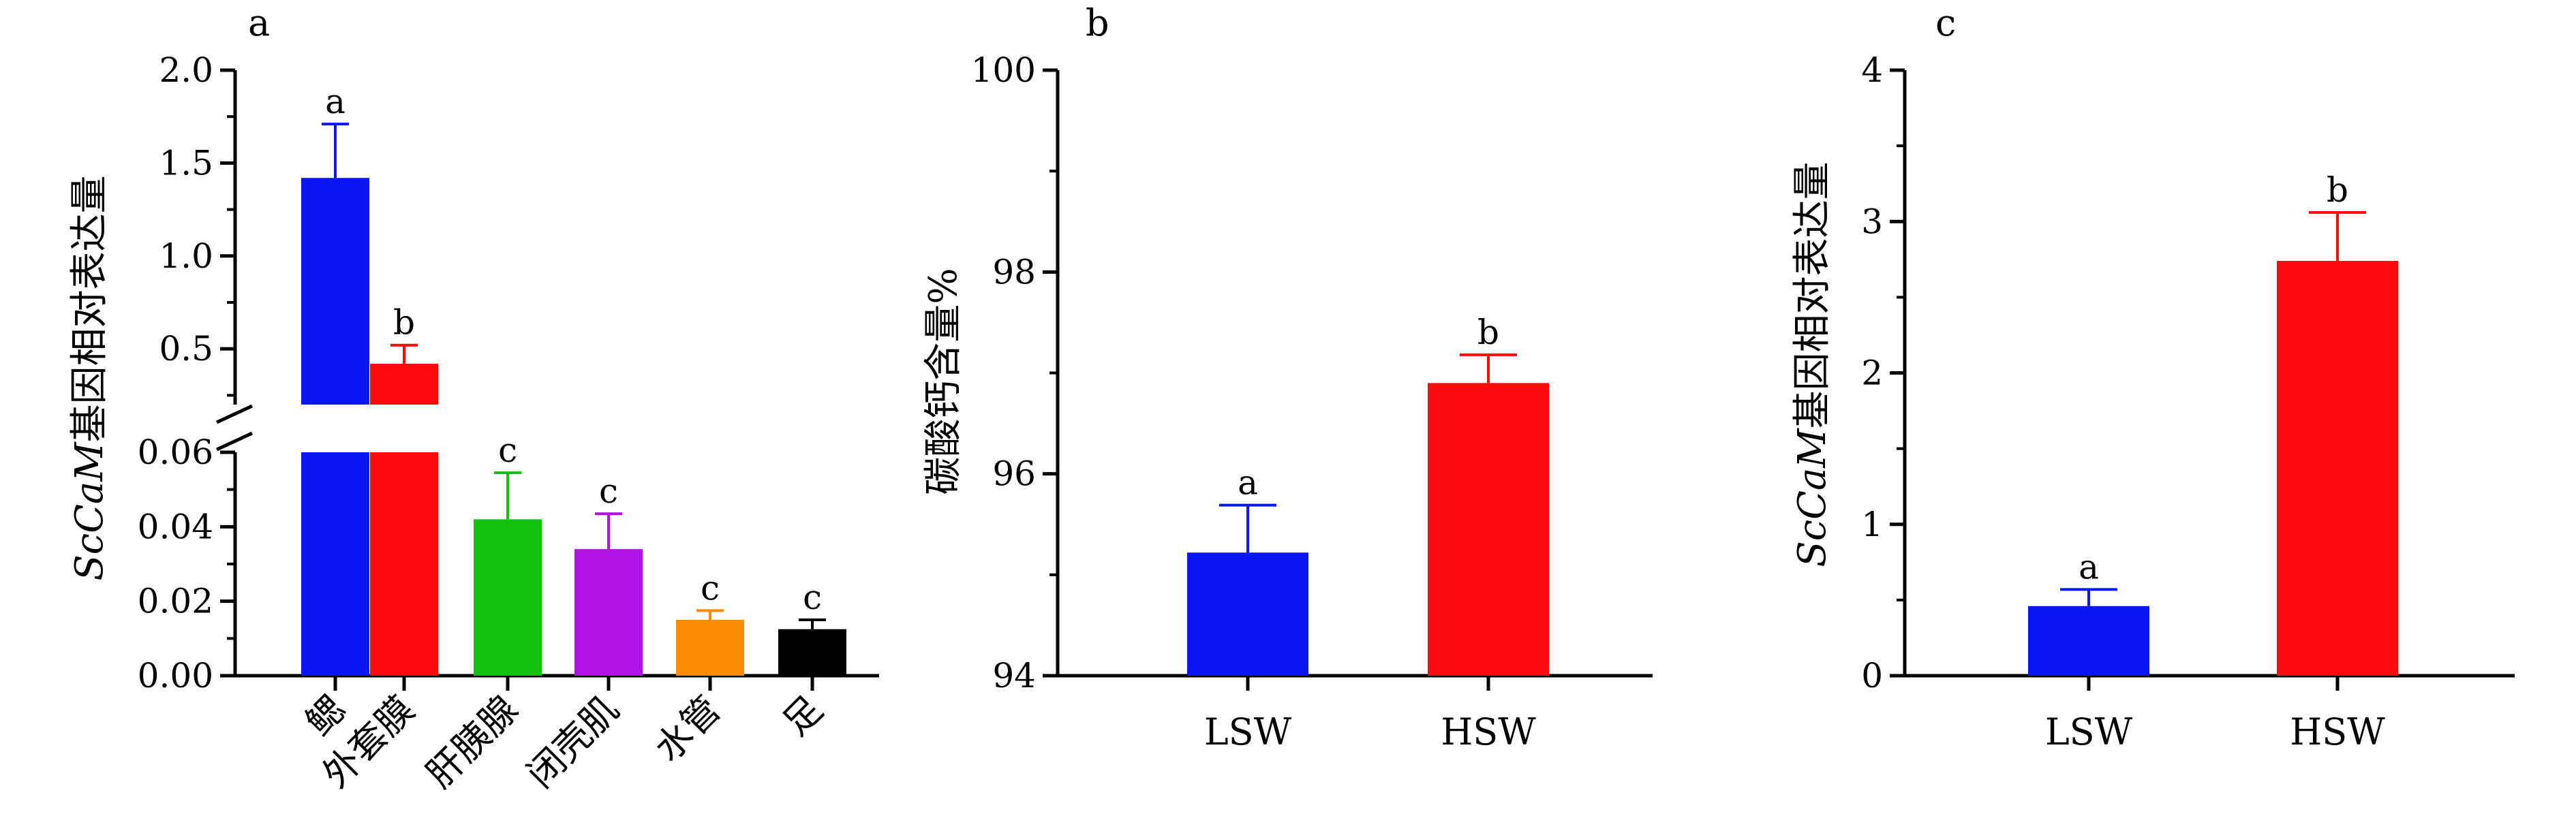 The image size is (2576, 831). Describe the element at coordinates (1872, 70) in the screenshot. I see `y-tick-label: 4` at that location.